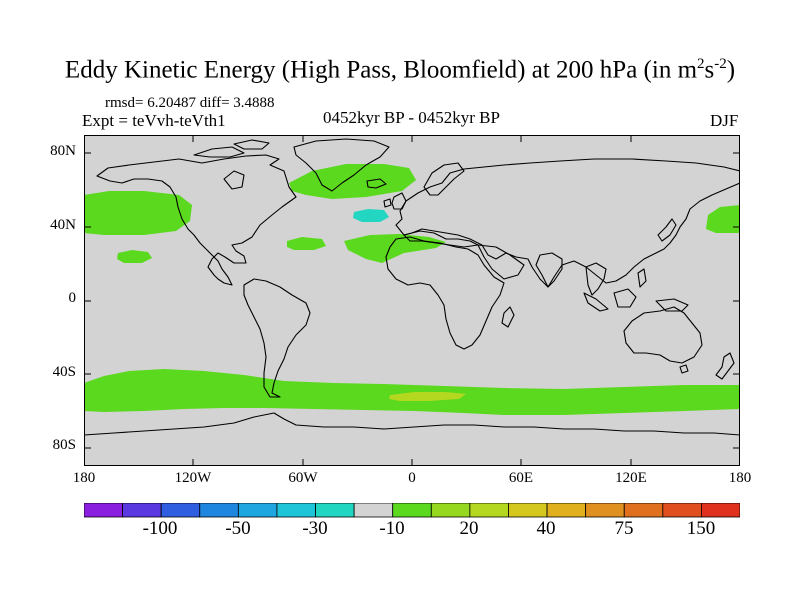  I want to click on lat-tick-label: 40N, so click(63, 225).